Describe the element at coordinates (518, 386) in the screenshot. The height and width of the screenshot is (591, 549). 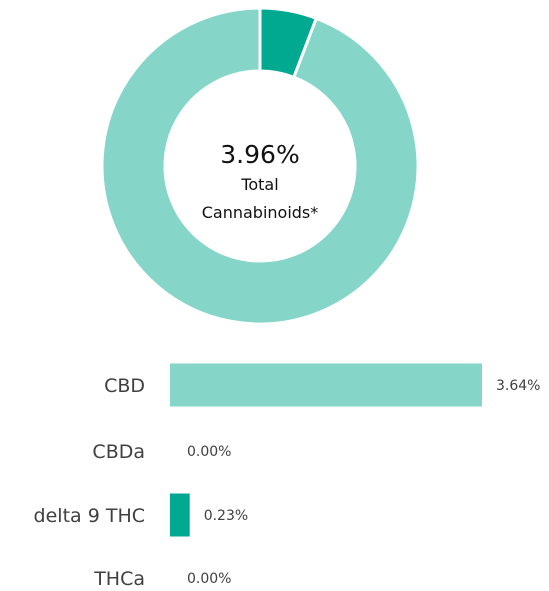
I see `value-label: 3.64%` at that location.